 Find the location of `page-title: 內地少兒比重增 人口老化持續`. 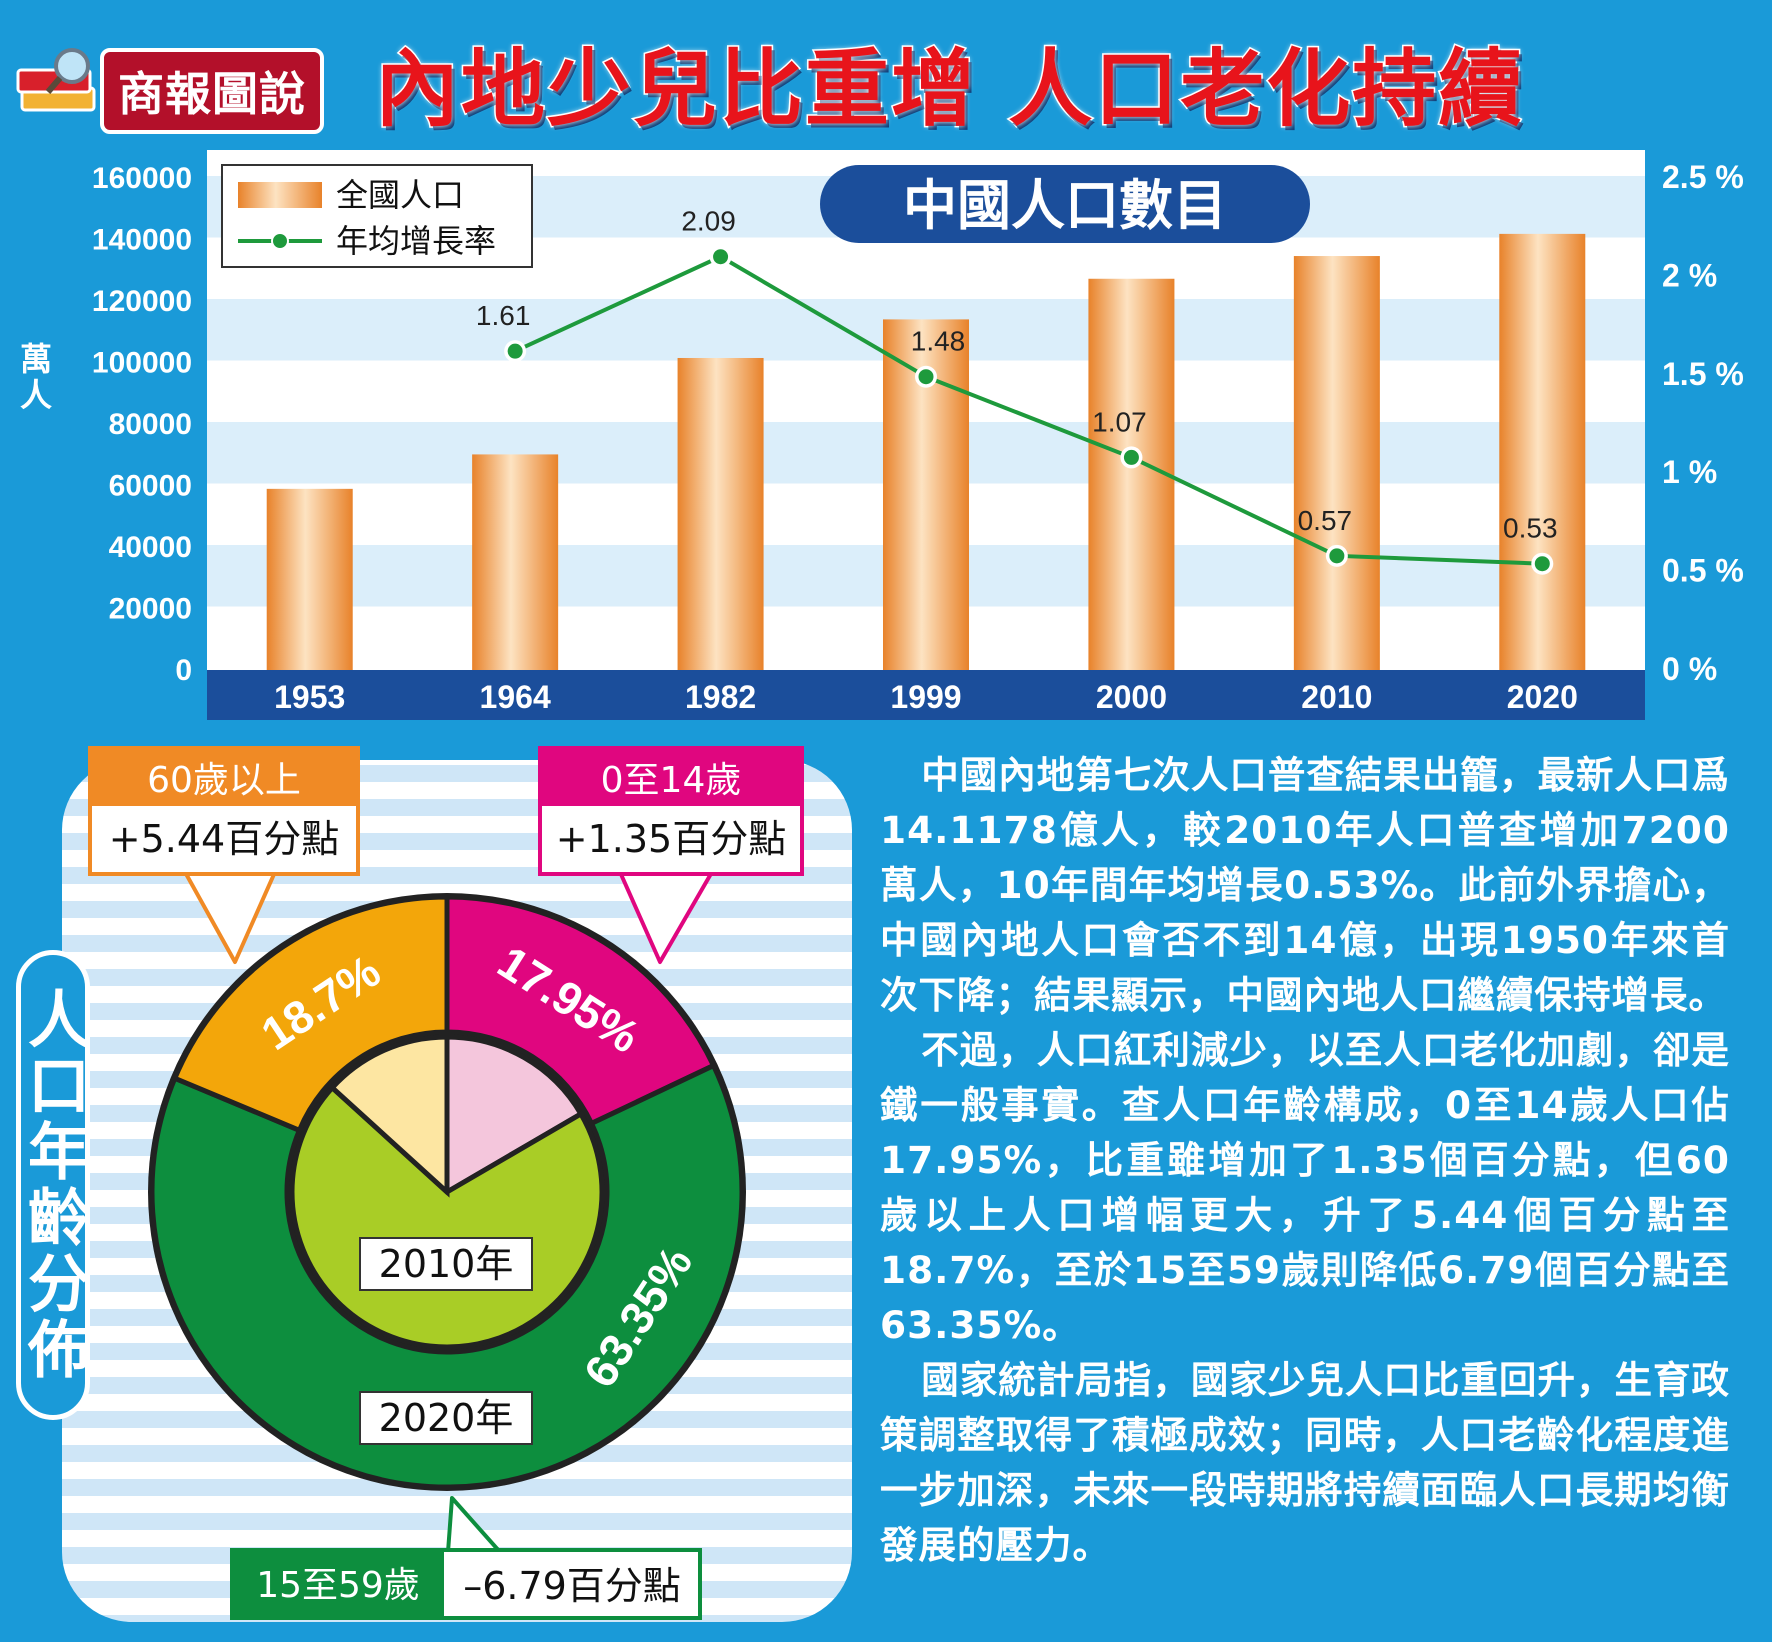

page-title: 內地少兒比重增 人口老化持續 is located at coordinates (949, 89).